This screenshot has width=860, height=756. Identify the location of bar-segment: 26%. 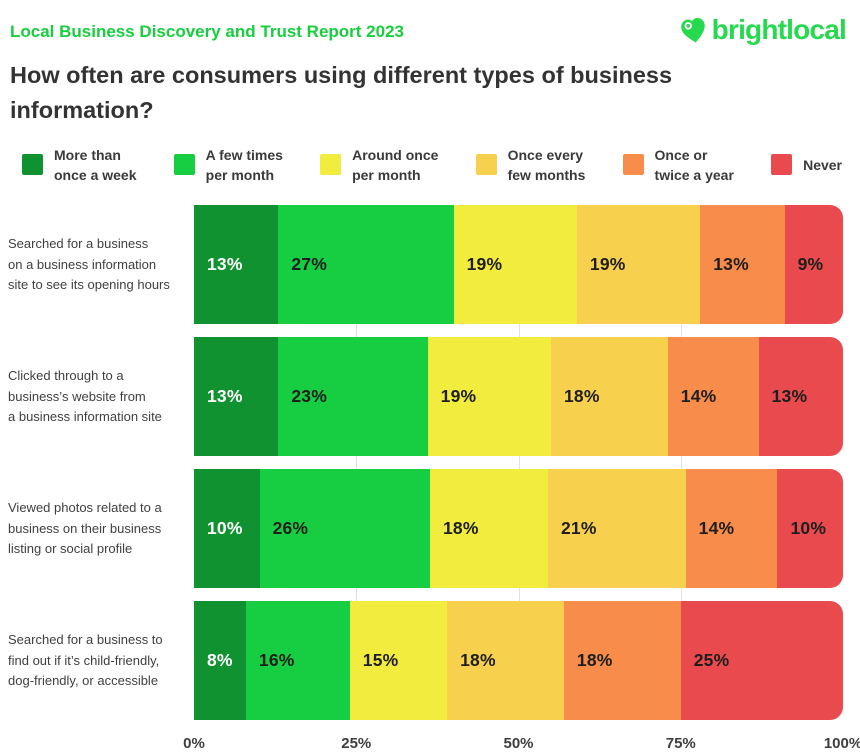
(344, 529).